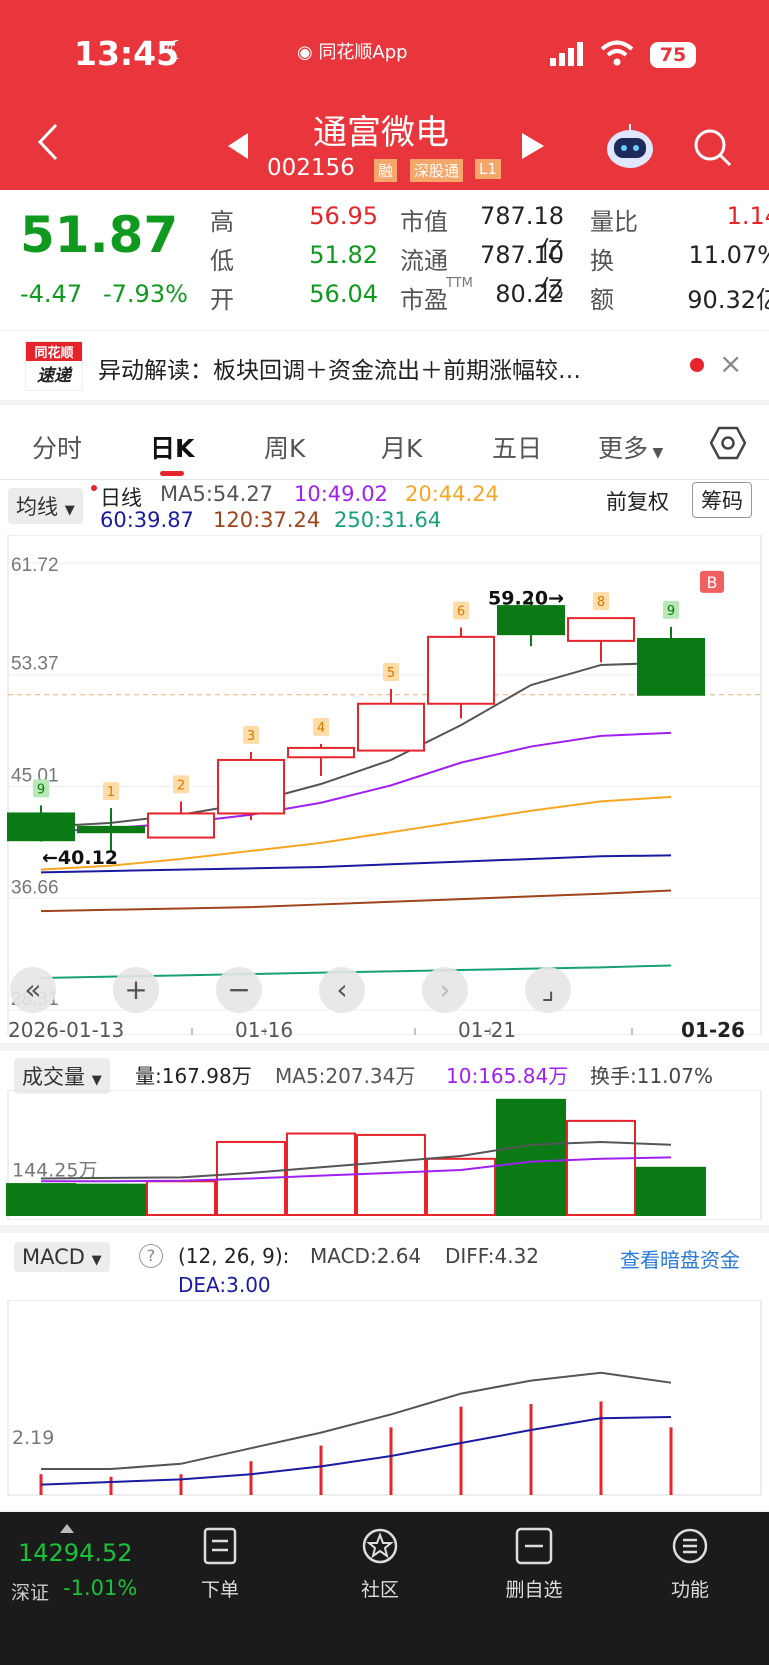 This screenshot has width=769, height=1665. What do you see at coordinates (402, 448) in the screenshot?
I see `tab-month-k: 月K` at bounding box center [402, 448].